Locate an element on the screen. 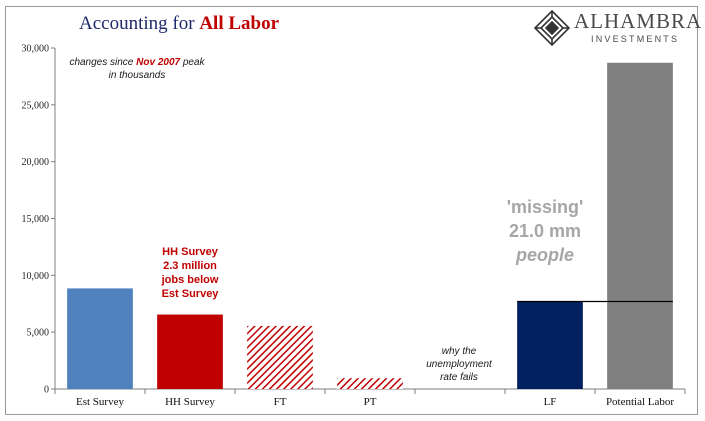 This screenshot has width=705, height=421. y-tick-label: 10,000 is located at coordinates (36, 276).